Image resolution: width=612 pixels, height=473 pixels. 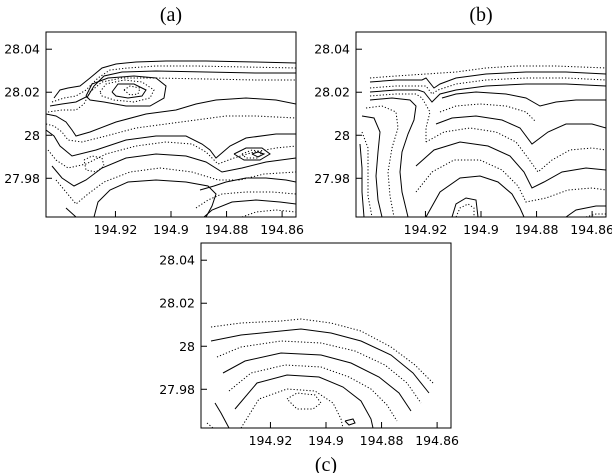 What do you see at coordinates (480, 15) in the screenshot?
I see `panel-title: (b)` at bounding box center [480, 15].